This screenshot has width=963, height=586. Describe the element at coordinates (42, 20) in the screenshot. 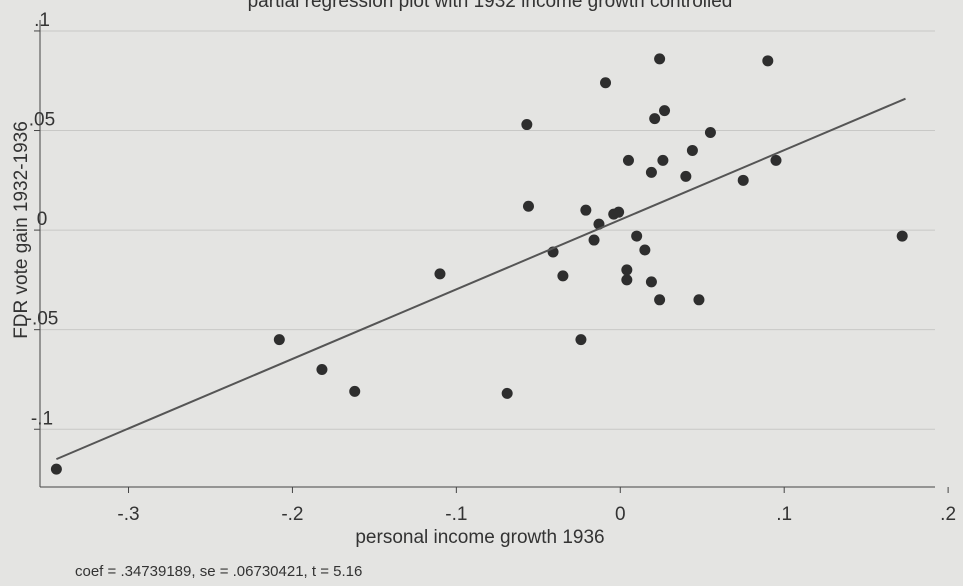

I see `y-tick-label: .1` at that location.